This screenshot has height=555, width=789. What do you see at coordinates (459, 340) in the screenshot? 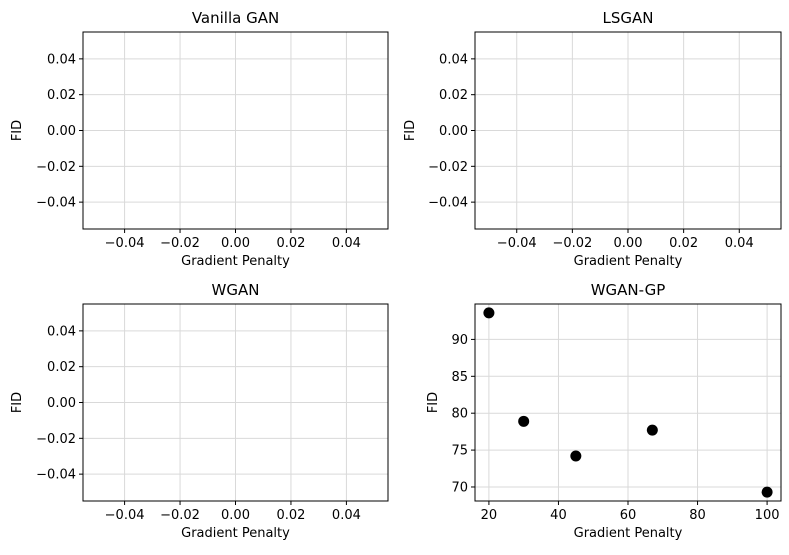
I see `y-tick-label: 90` at bounding box center [459, 340].